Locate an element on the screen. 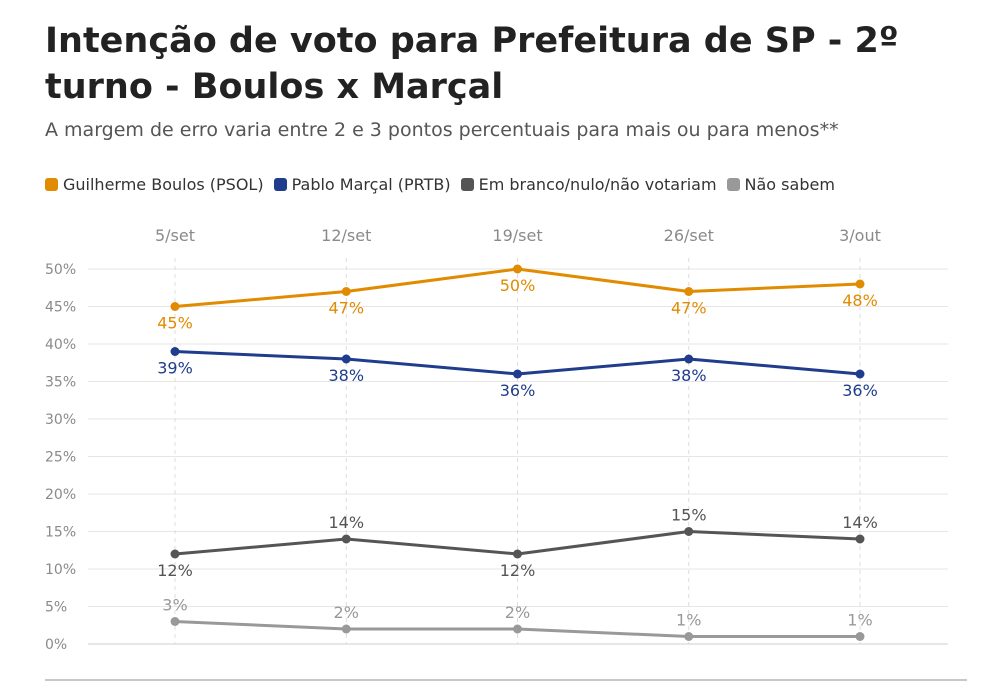  x-tick-label: 5/set is located at coordinates (175, 235).